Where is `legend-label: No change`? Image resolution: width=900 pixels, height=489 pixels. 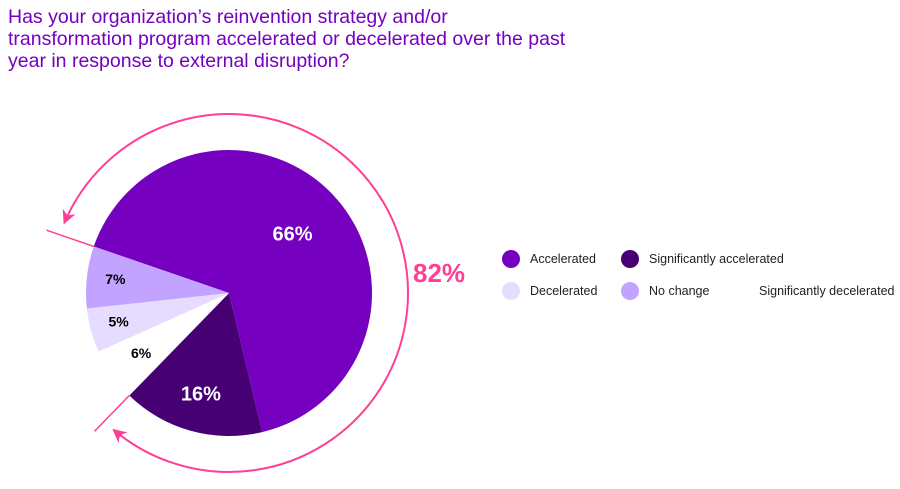
legend-label: No change is located at coordinates (679, 291).